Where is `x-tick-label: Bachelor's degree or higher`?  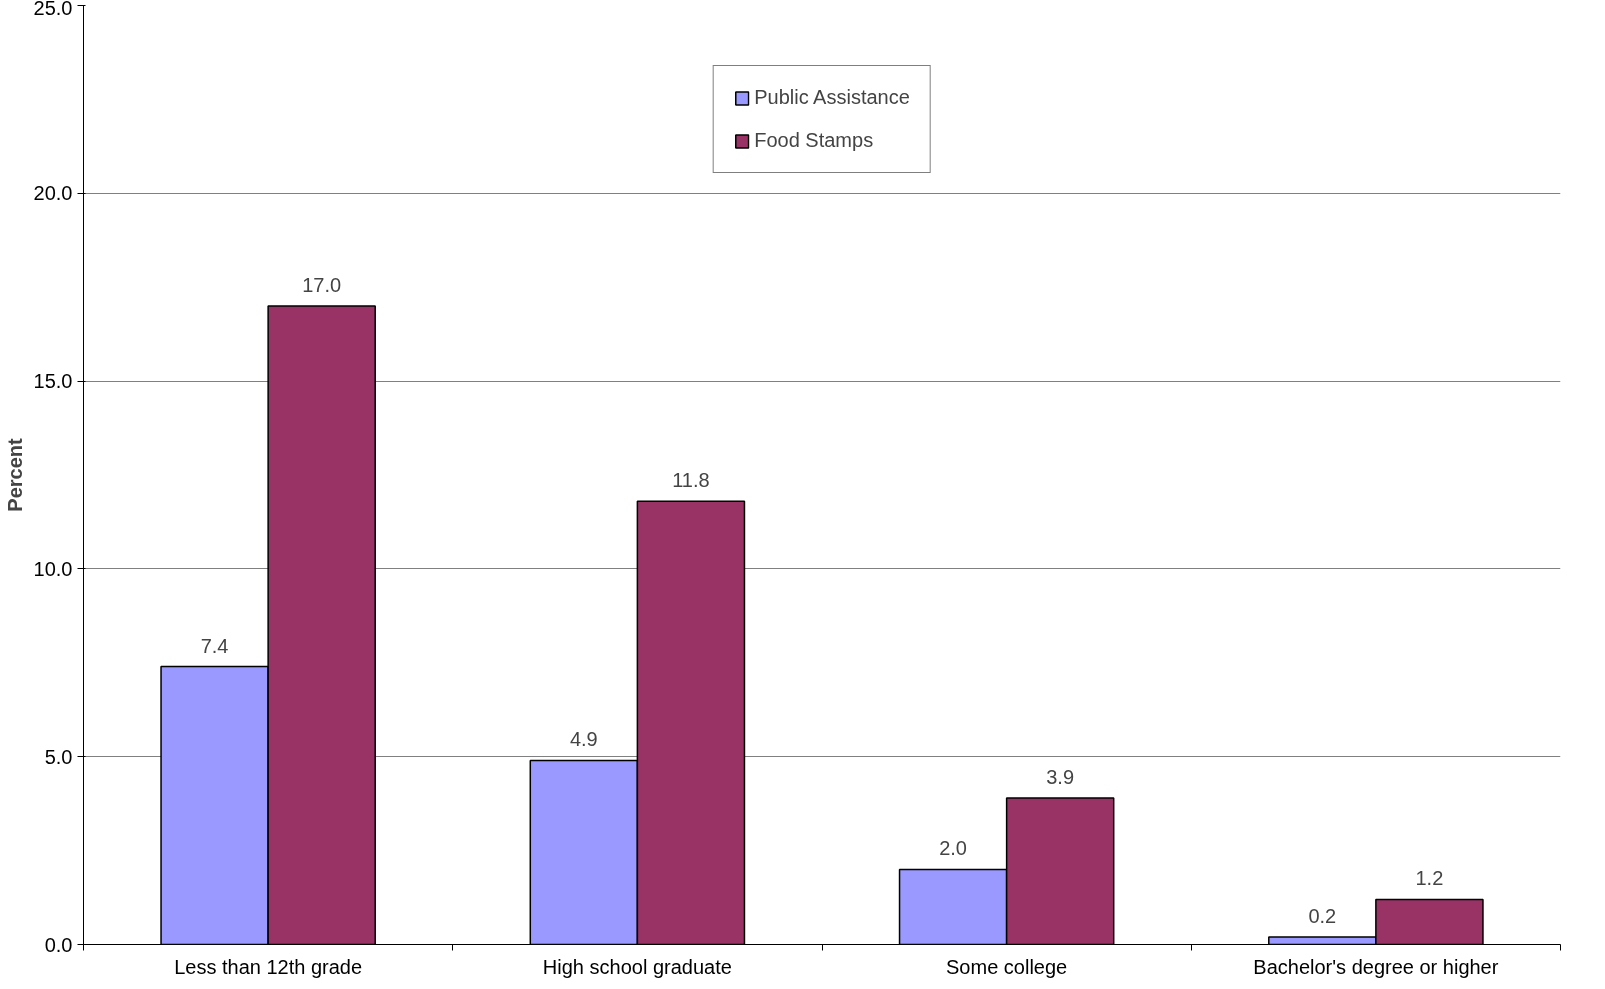 x-tick-label: Bachelor's degree or higher is located at coordinates (1376, 966).